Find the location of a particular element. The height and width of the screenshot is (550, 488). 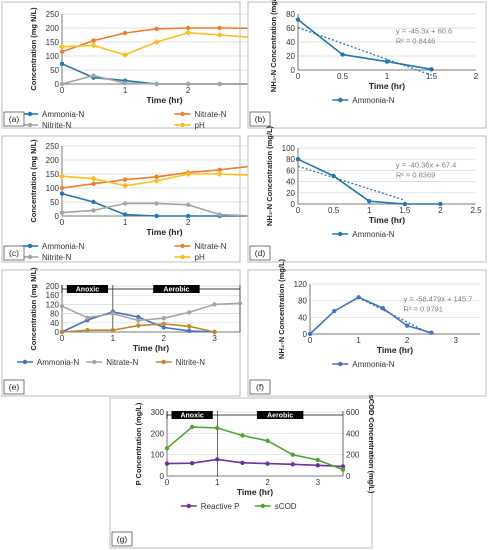

panel-label: (g) is located at coordinates (122, 539).